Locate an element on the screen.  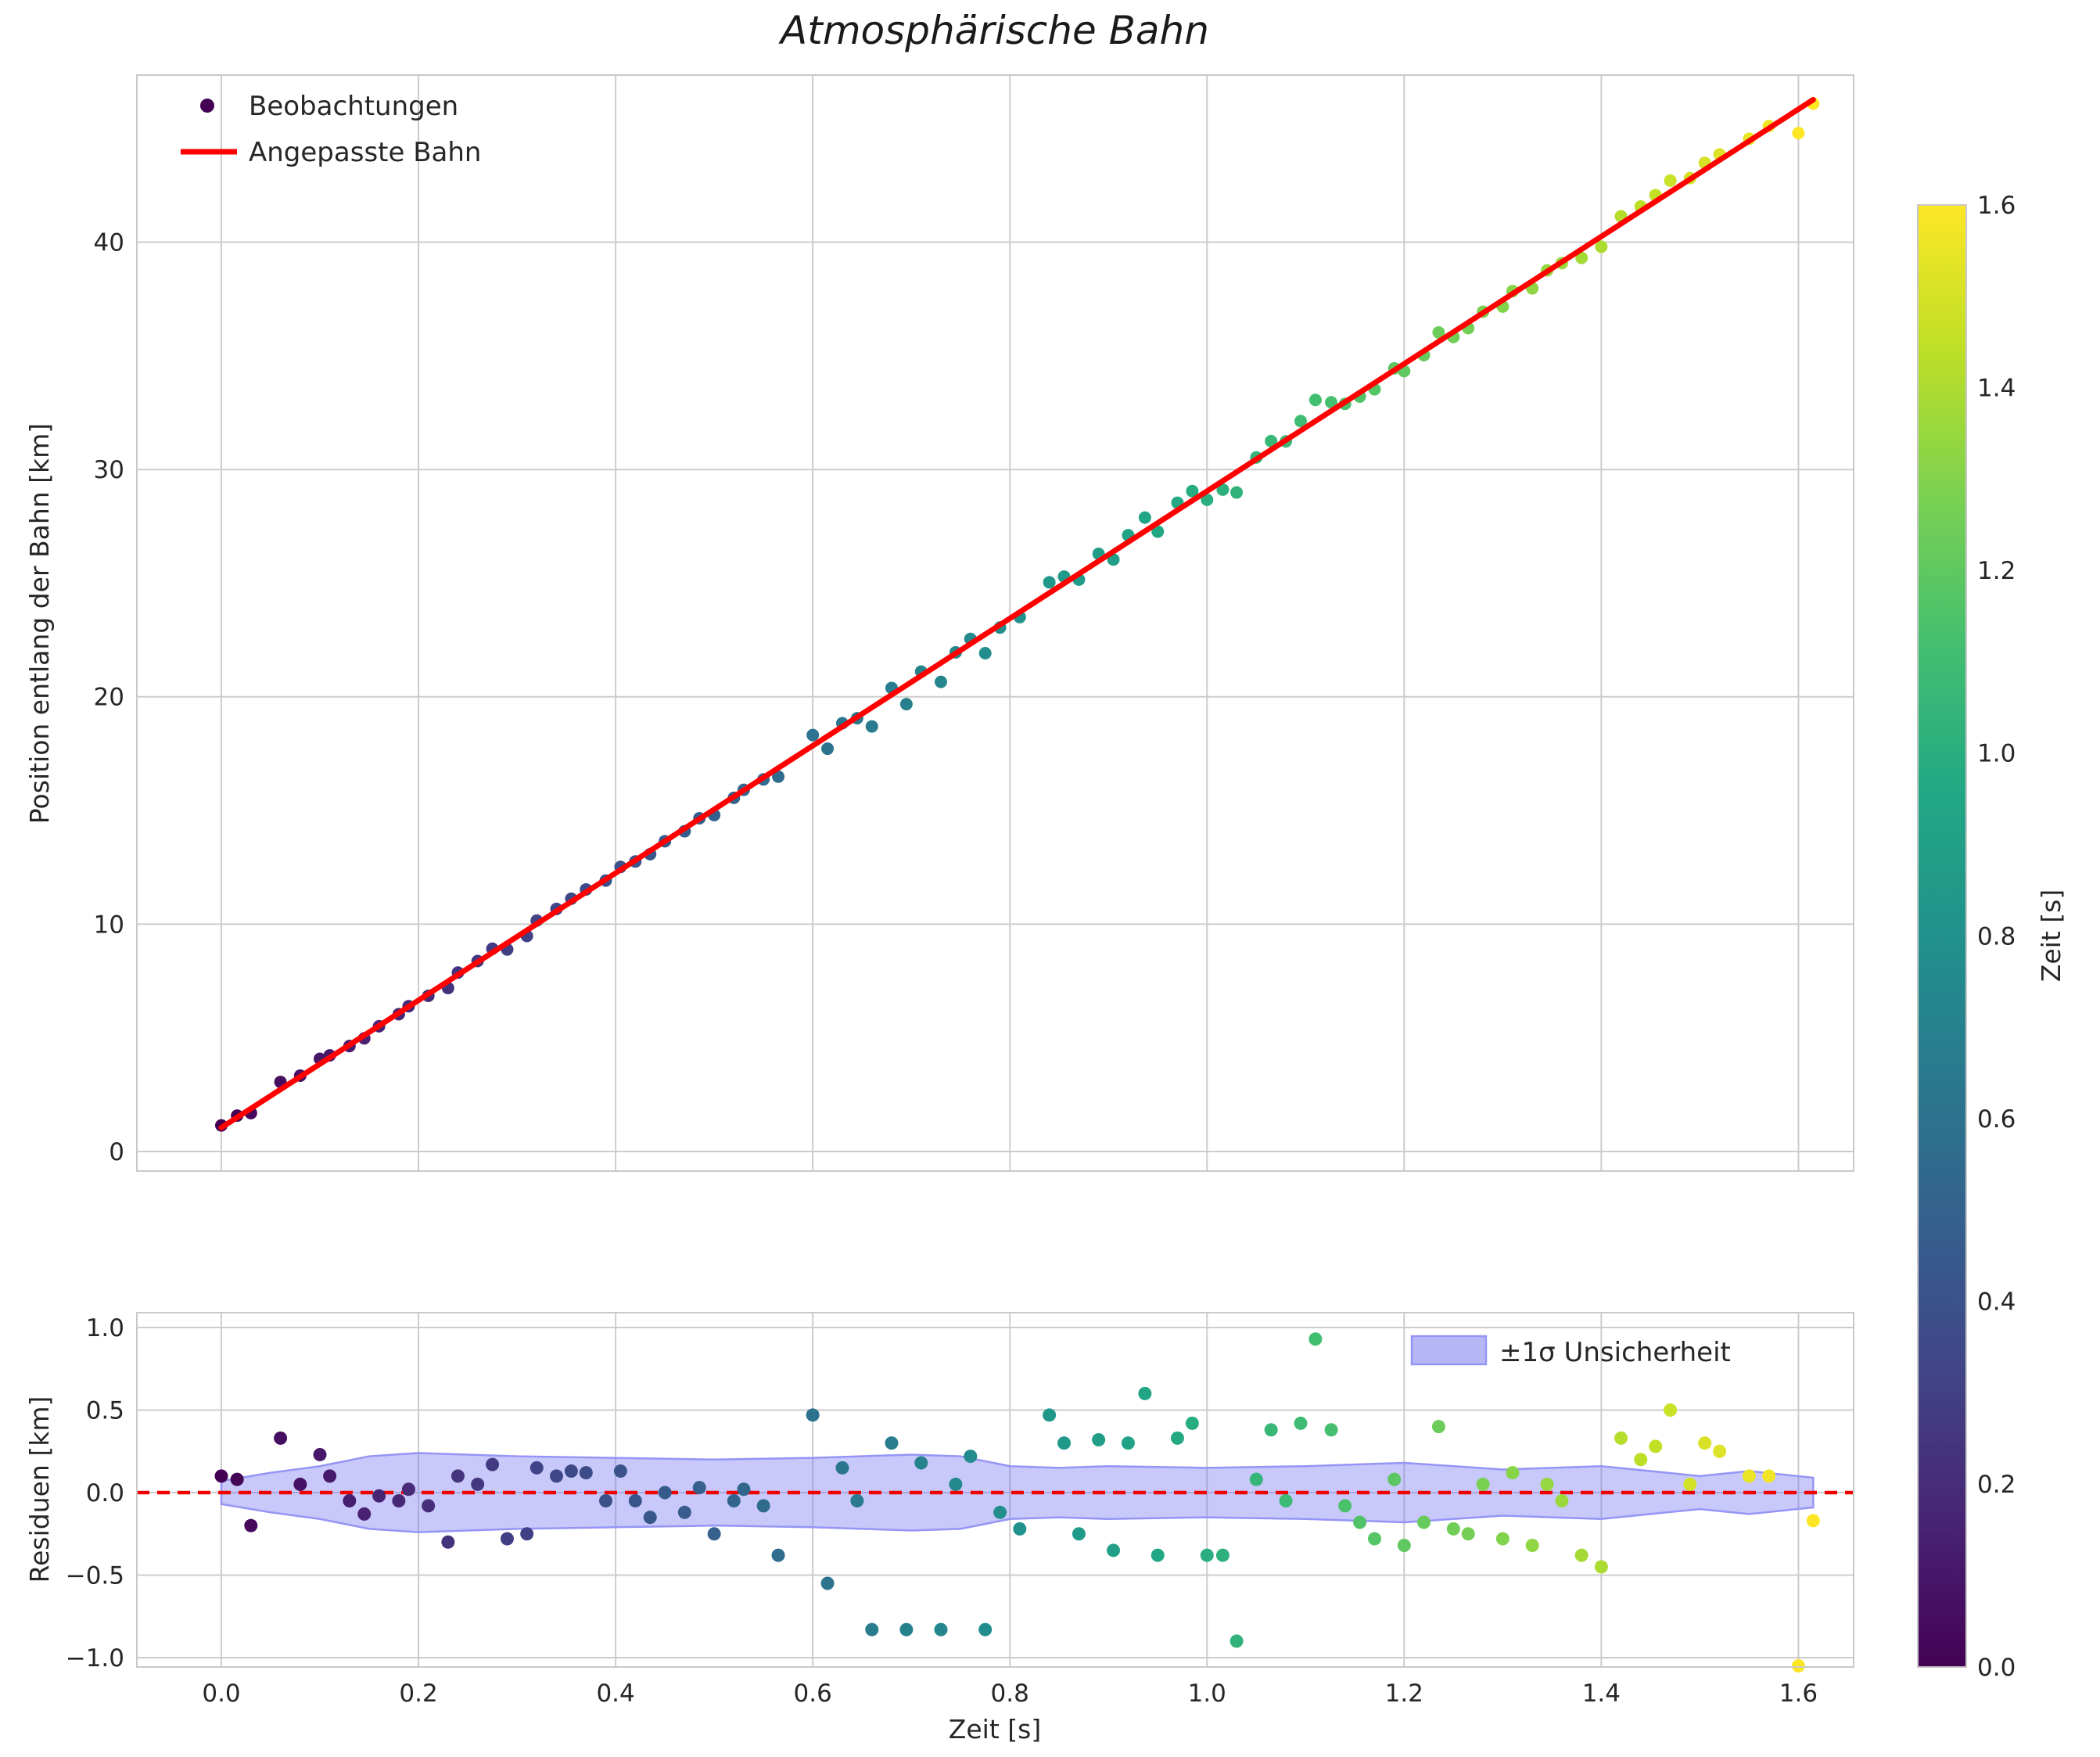
svg-text: 10 is located at coordinates (109, 925).